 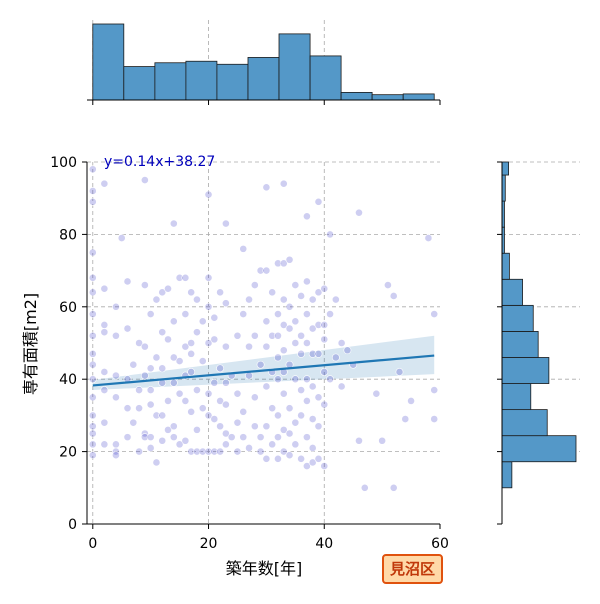 I want to click on y-tick-label: 20, so click(x=68, y=453).